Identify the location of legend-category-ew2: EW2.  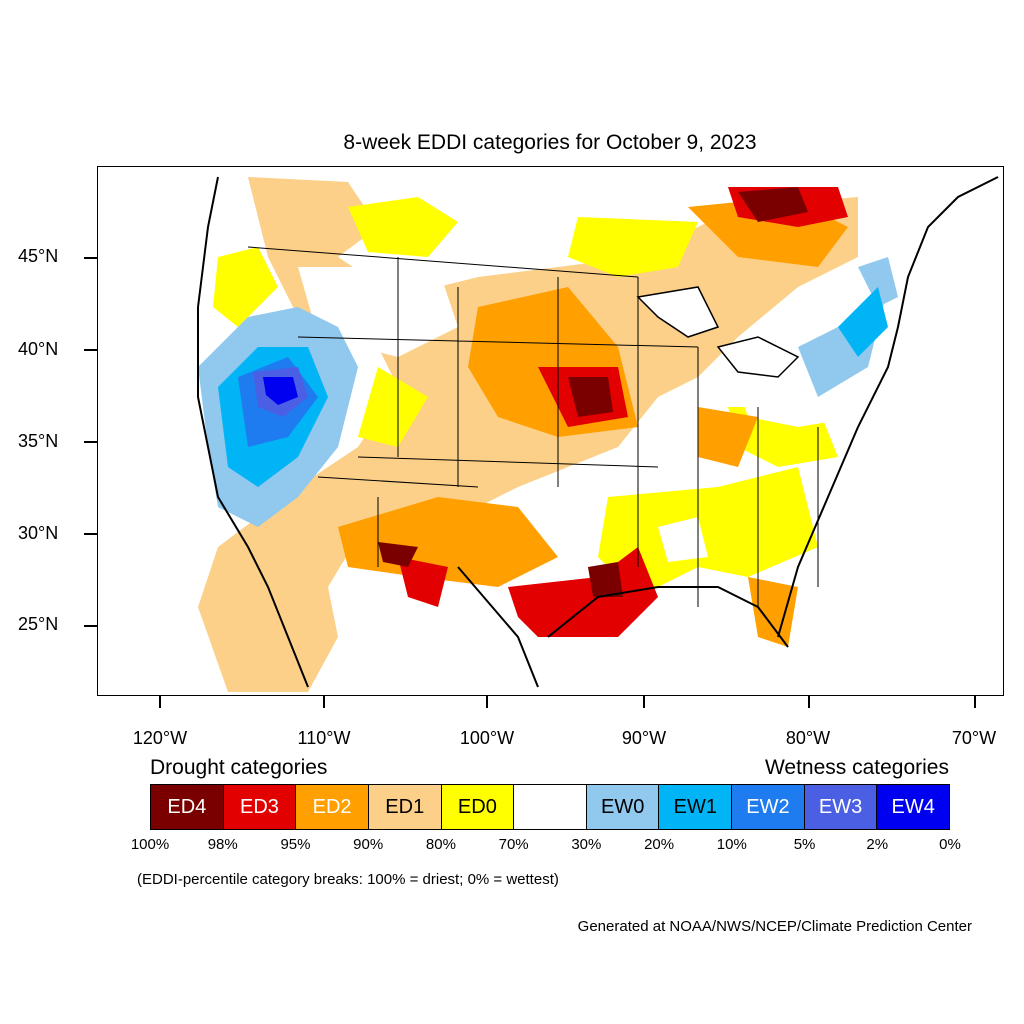
(768, 807).